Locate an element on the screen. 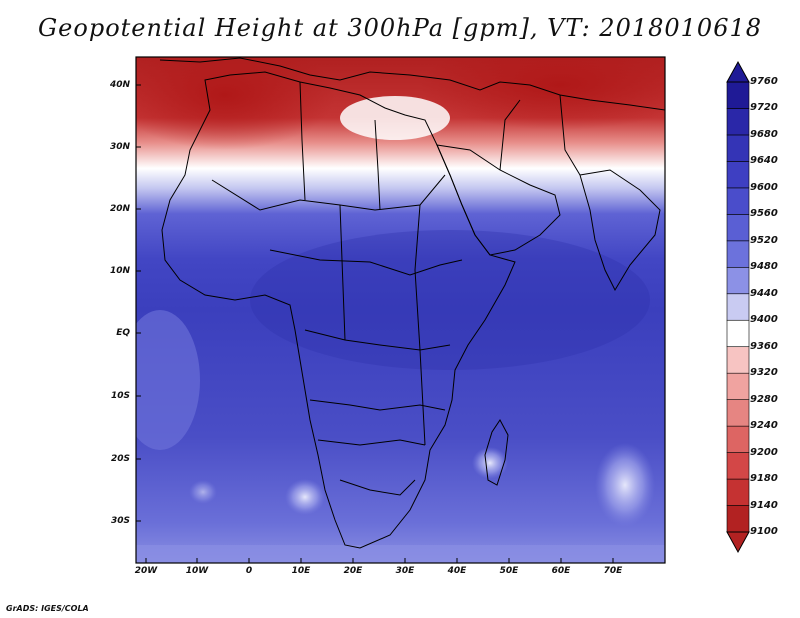 Image resolution: width=800 pixels, height=618 pixels. colorbar-label: 9280 is located at coordinates (764, 399).